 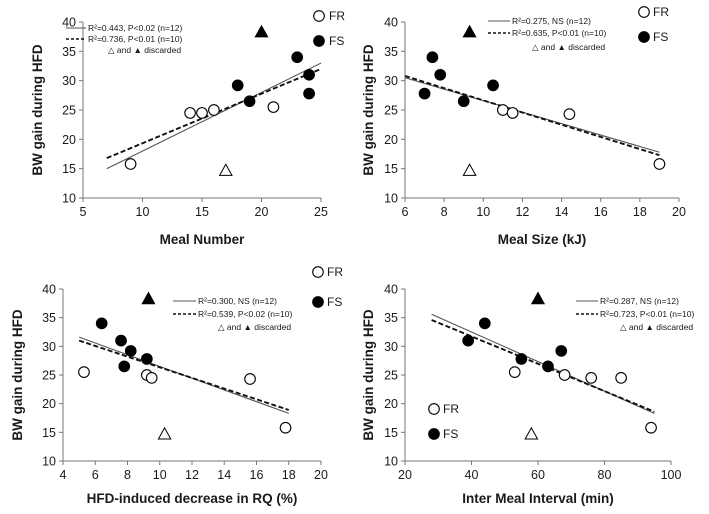 I want to click on legend-fit-label: R²=0.635, P<0.01 (n=10), so click(x=559, y=33).